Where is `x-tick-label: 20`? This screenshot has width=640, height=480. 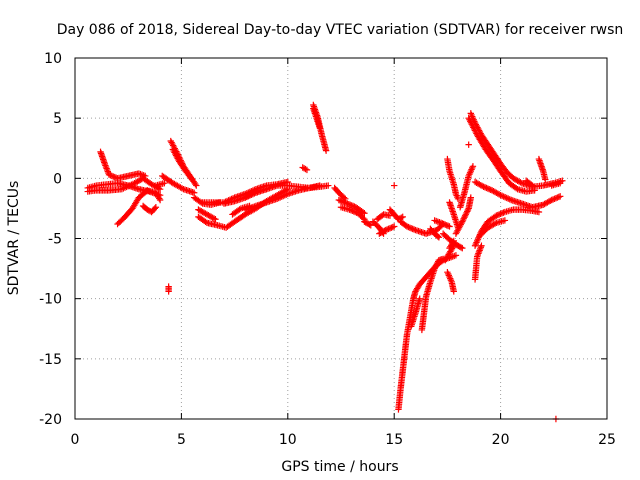 x-tick-label: 20 is located at coordinates (501, 440).